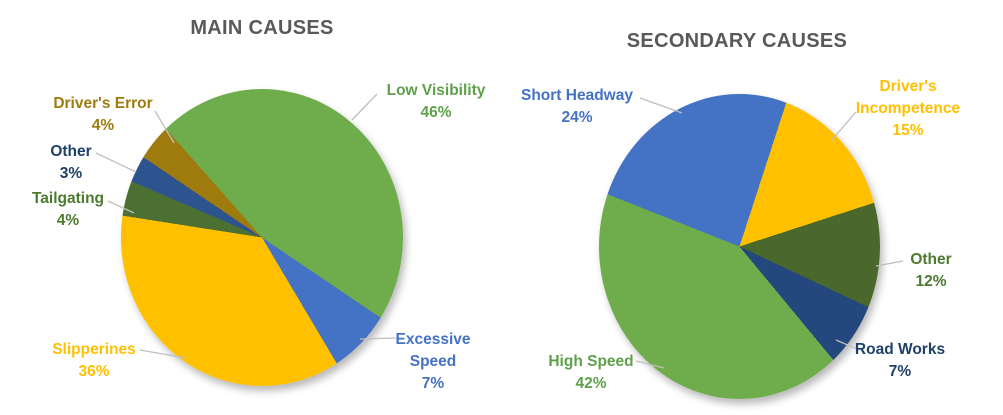  Describe the element at coordinates (71, 163) in the screenshot. I see `slice-label-other-main: Other 3%` at that location.